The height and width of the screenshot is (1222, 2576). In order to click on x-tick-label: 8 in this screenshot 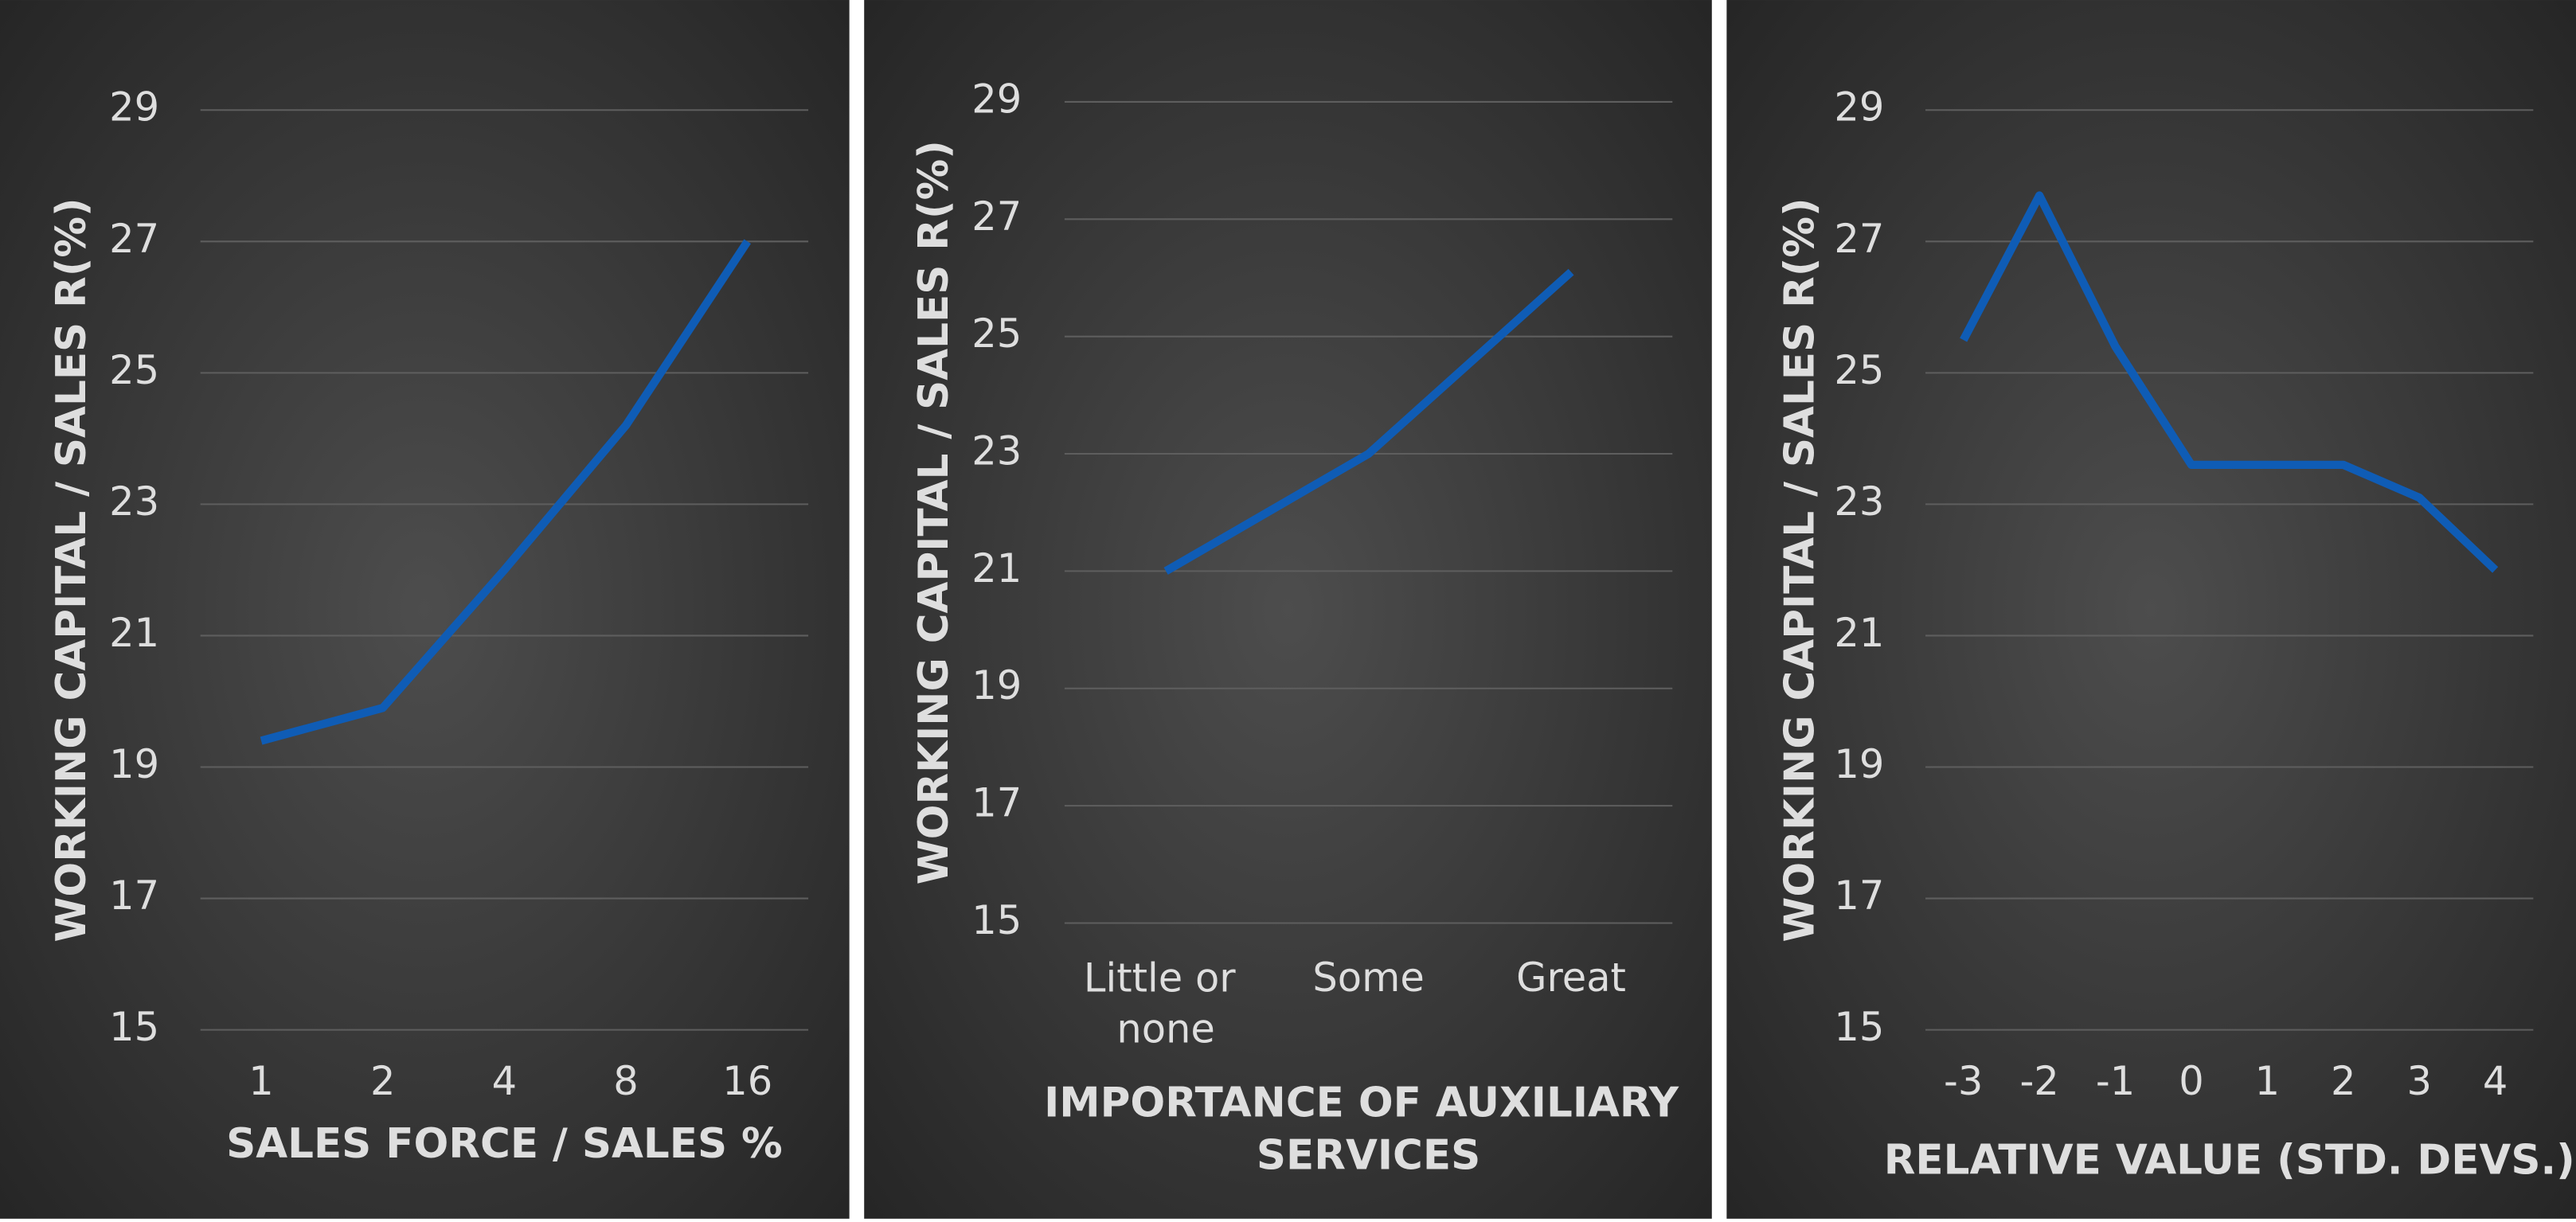, I will do `click(626, 1081)`.